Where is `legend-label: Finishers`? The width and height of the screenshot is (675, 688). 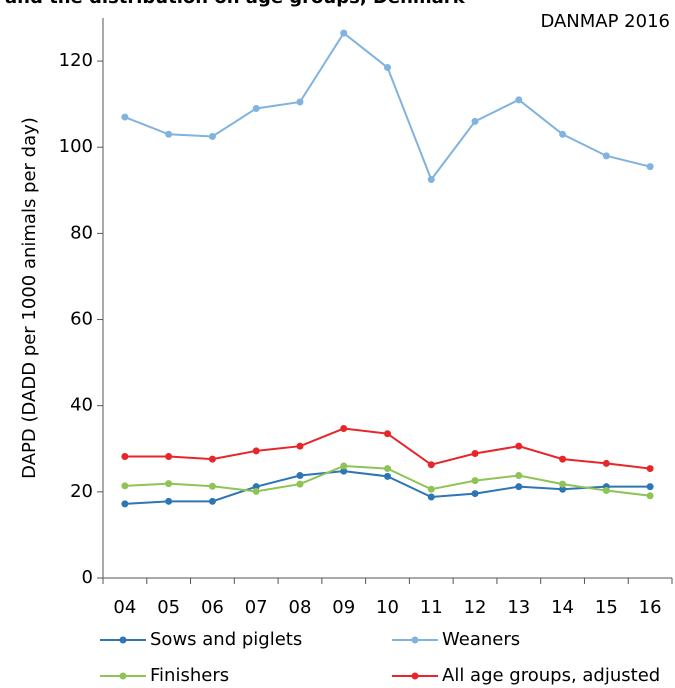
legend-label: Finishers is located at coordinates (189, 675).